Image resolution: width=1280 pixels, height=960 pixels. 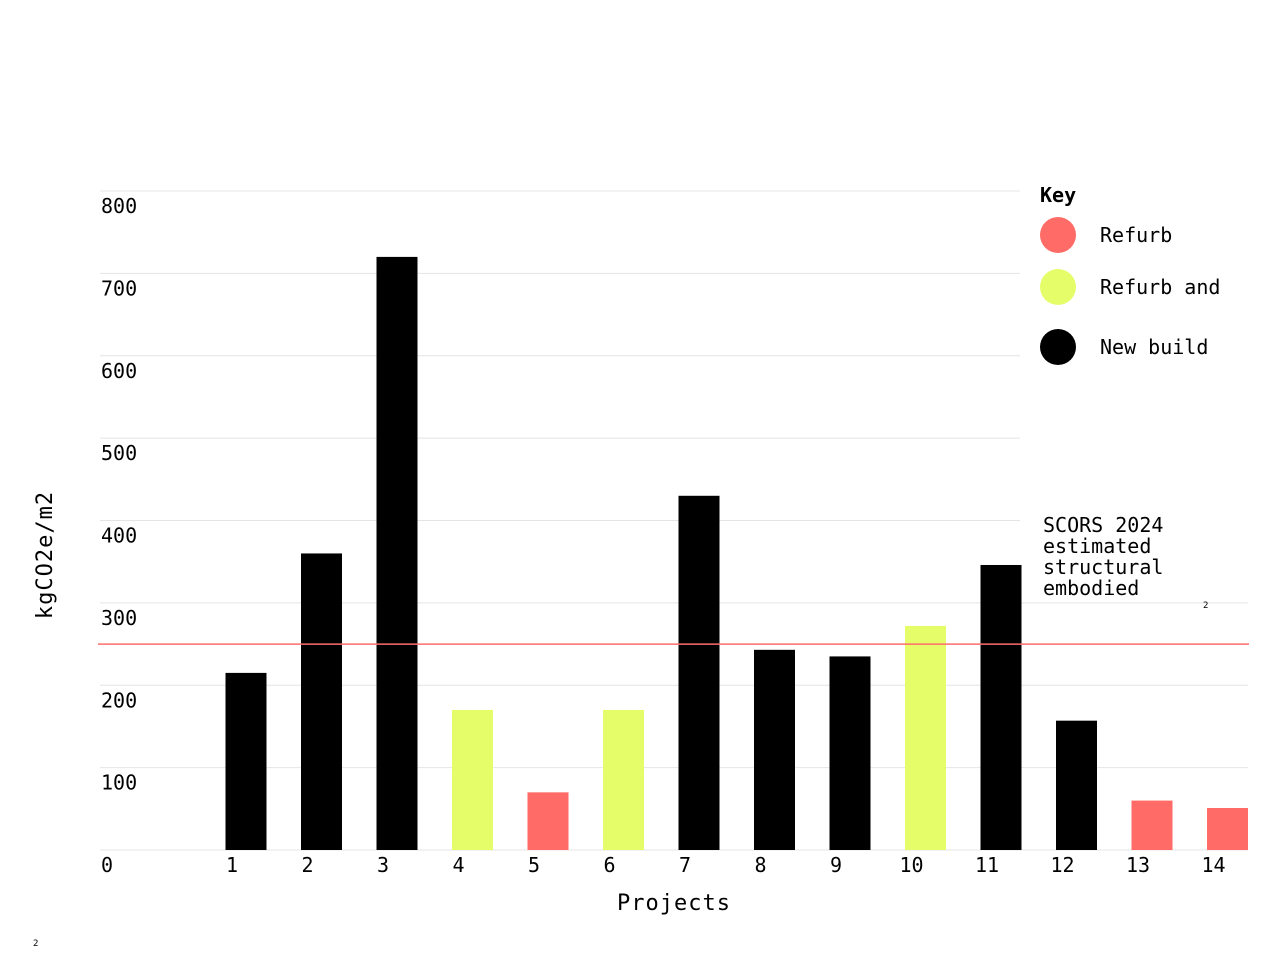 What do you see at coordinates (119, 453) in the screenshot?
I see `y-tick-label-500: 500` at bounding box center [119, 453].